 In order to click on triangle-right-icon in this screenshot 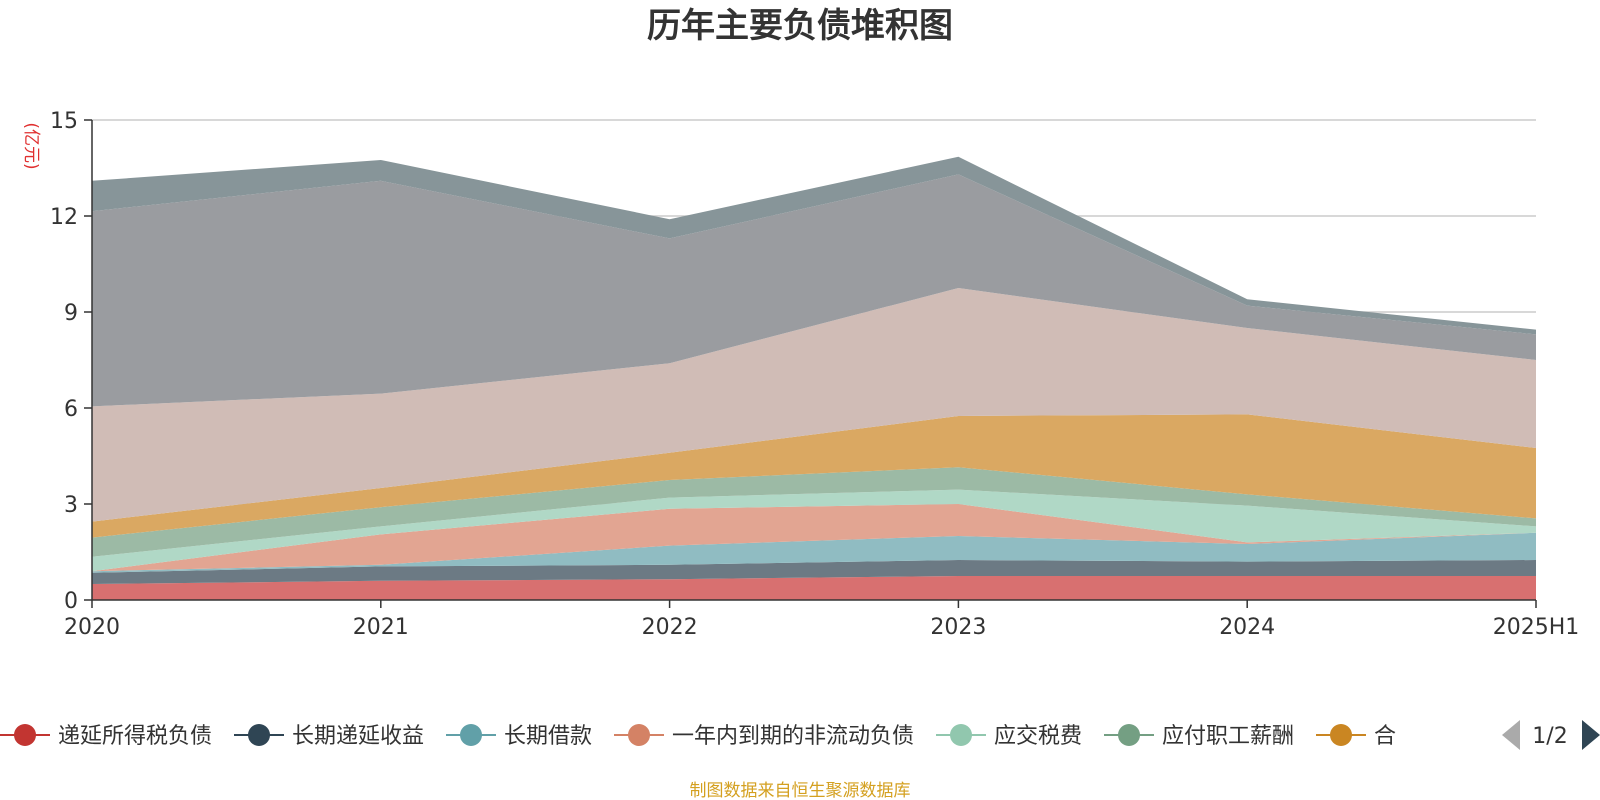, I will do `click(1591, 735)`.